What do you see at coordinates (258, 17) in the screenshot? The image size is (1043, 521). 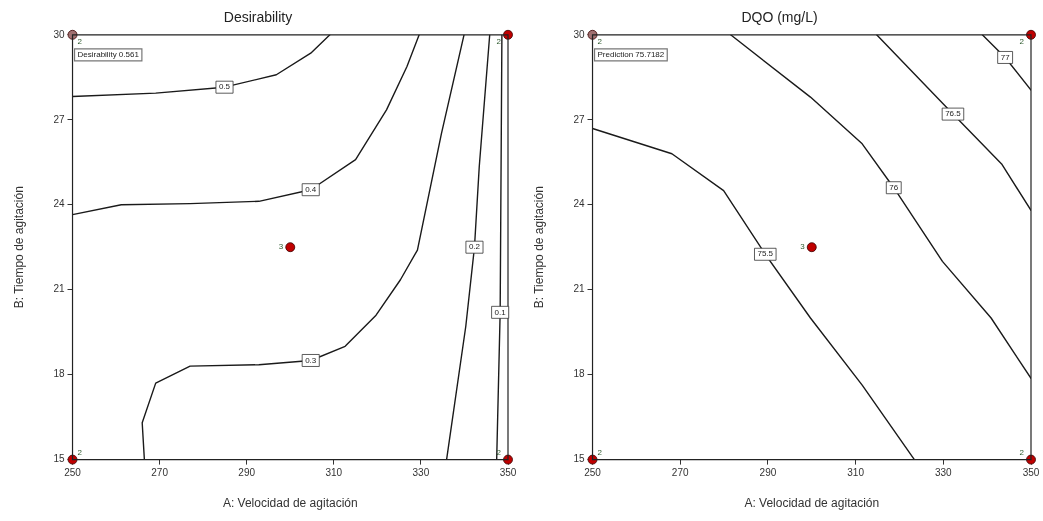 I see `chart-title: Desirability` at bounding box center [258, 17].